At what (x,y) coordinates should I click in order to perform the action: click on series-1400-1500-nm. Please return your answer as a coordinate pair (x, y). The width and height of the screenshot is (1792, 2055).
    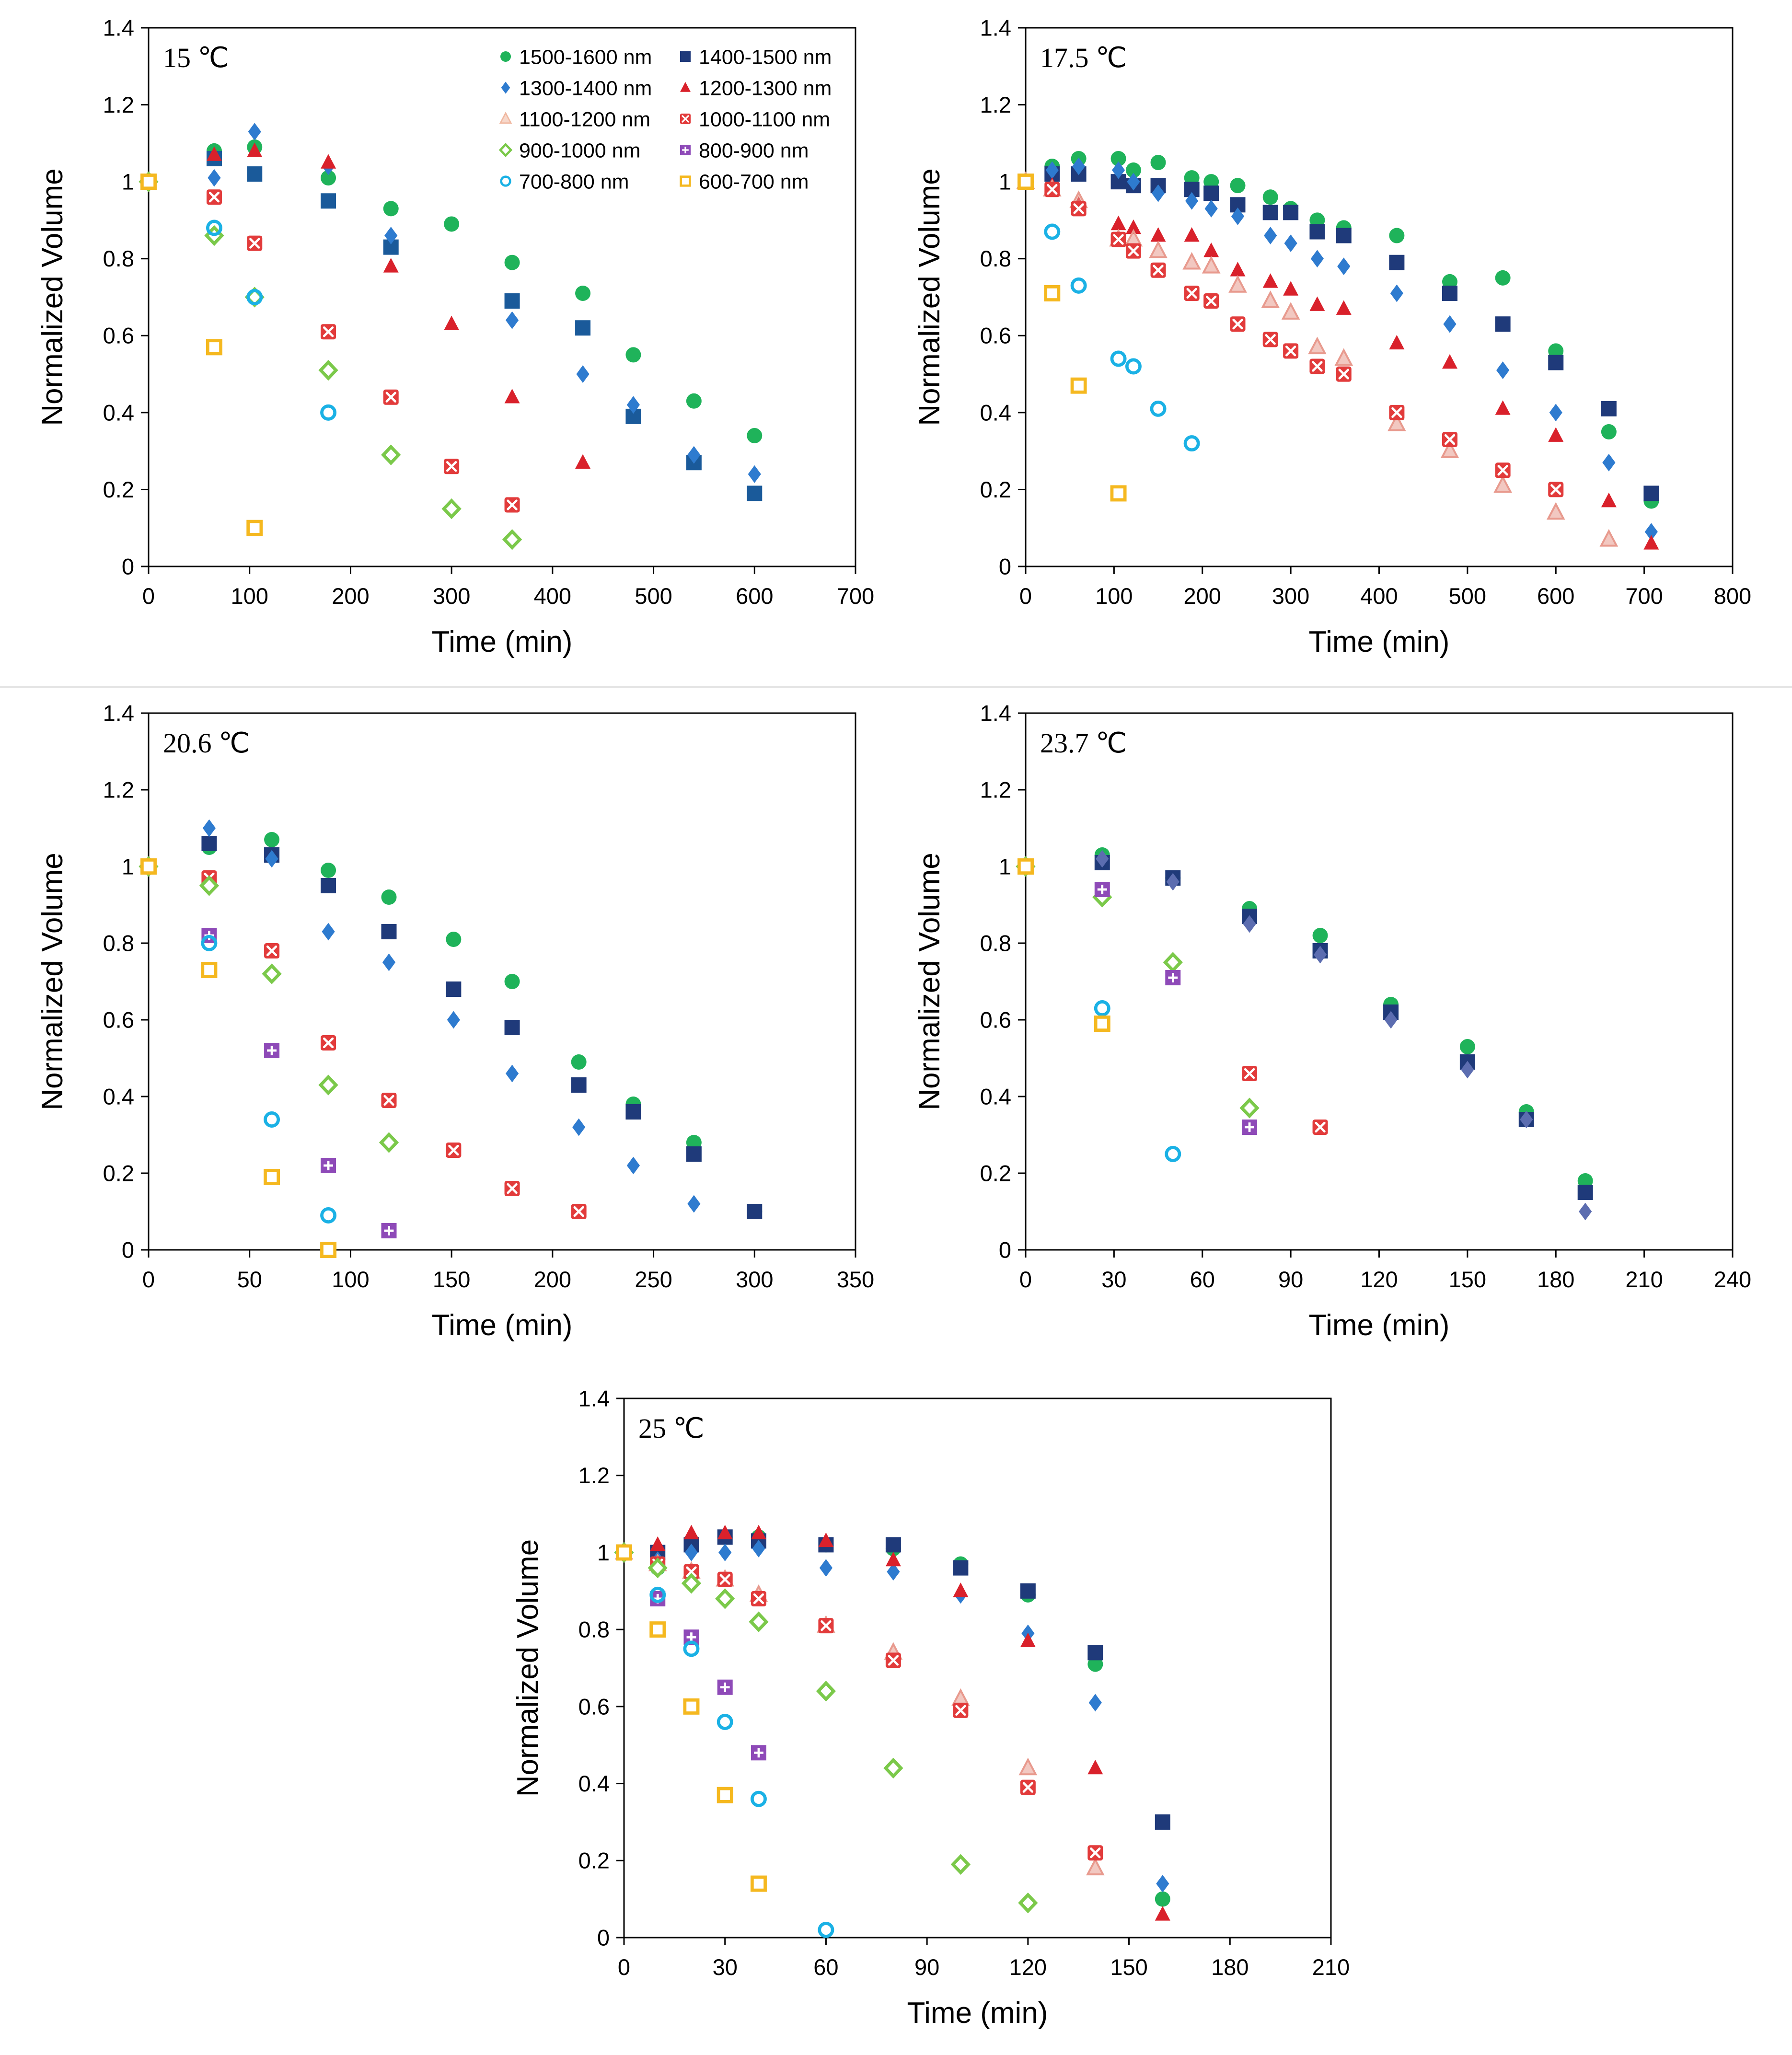
    Looking at the image, I should click on (452, 1027).